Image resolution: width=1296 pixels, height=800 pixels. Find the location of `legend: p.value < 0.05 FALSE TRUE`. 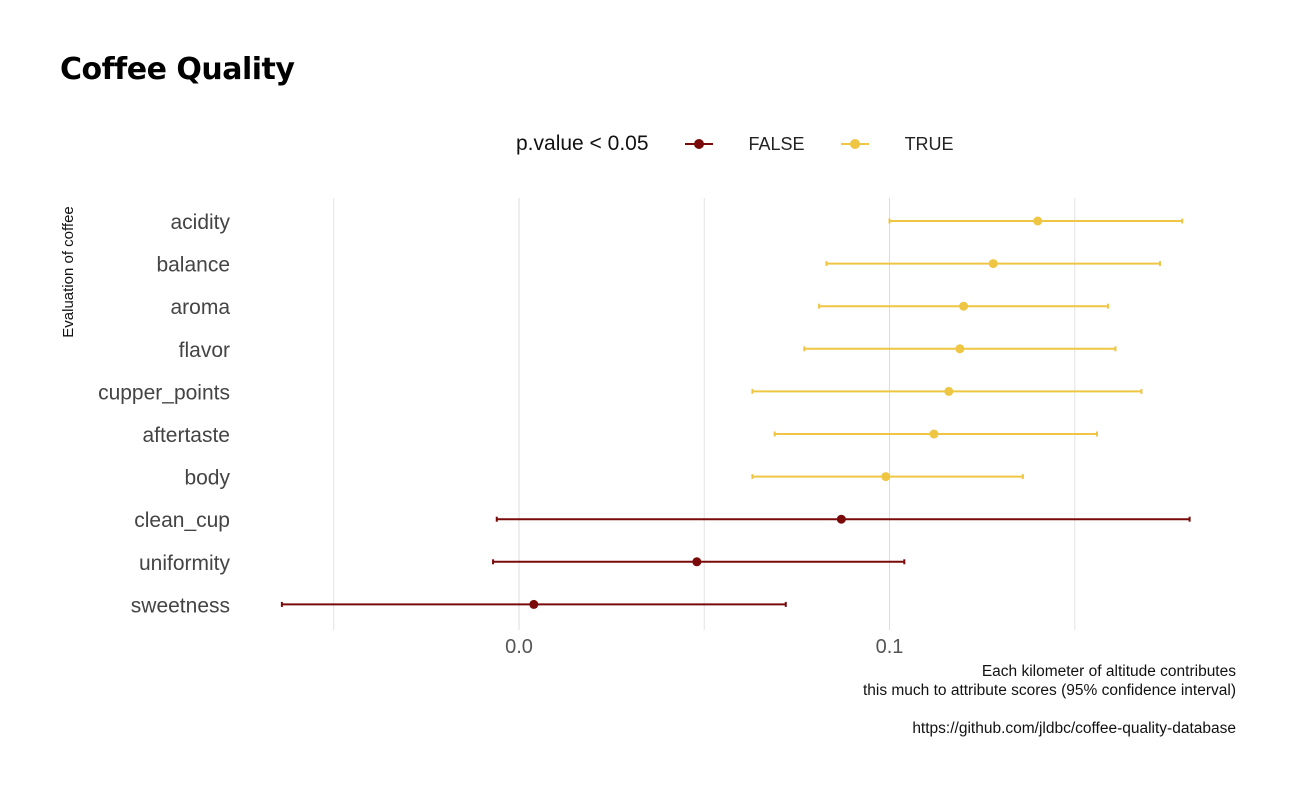

legend: p.value < 0.05 FALSE TRUE is located at coordinates (753, 144).